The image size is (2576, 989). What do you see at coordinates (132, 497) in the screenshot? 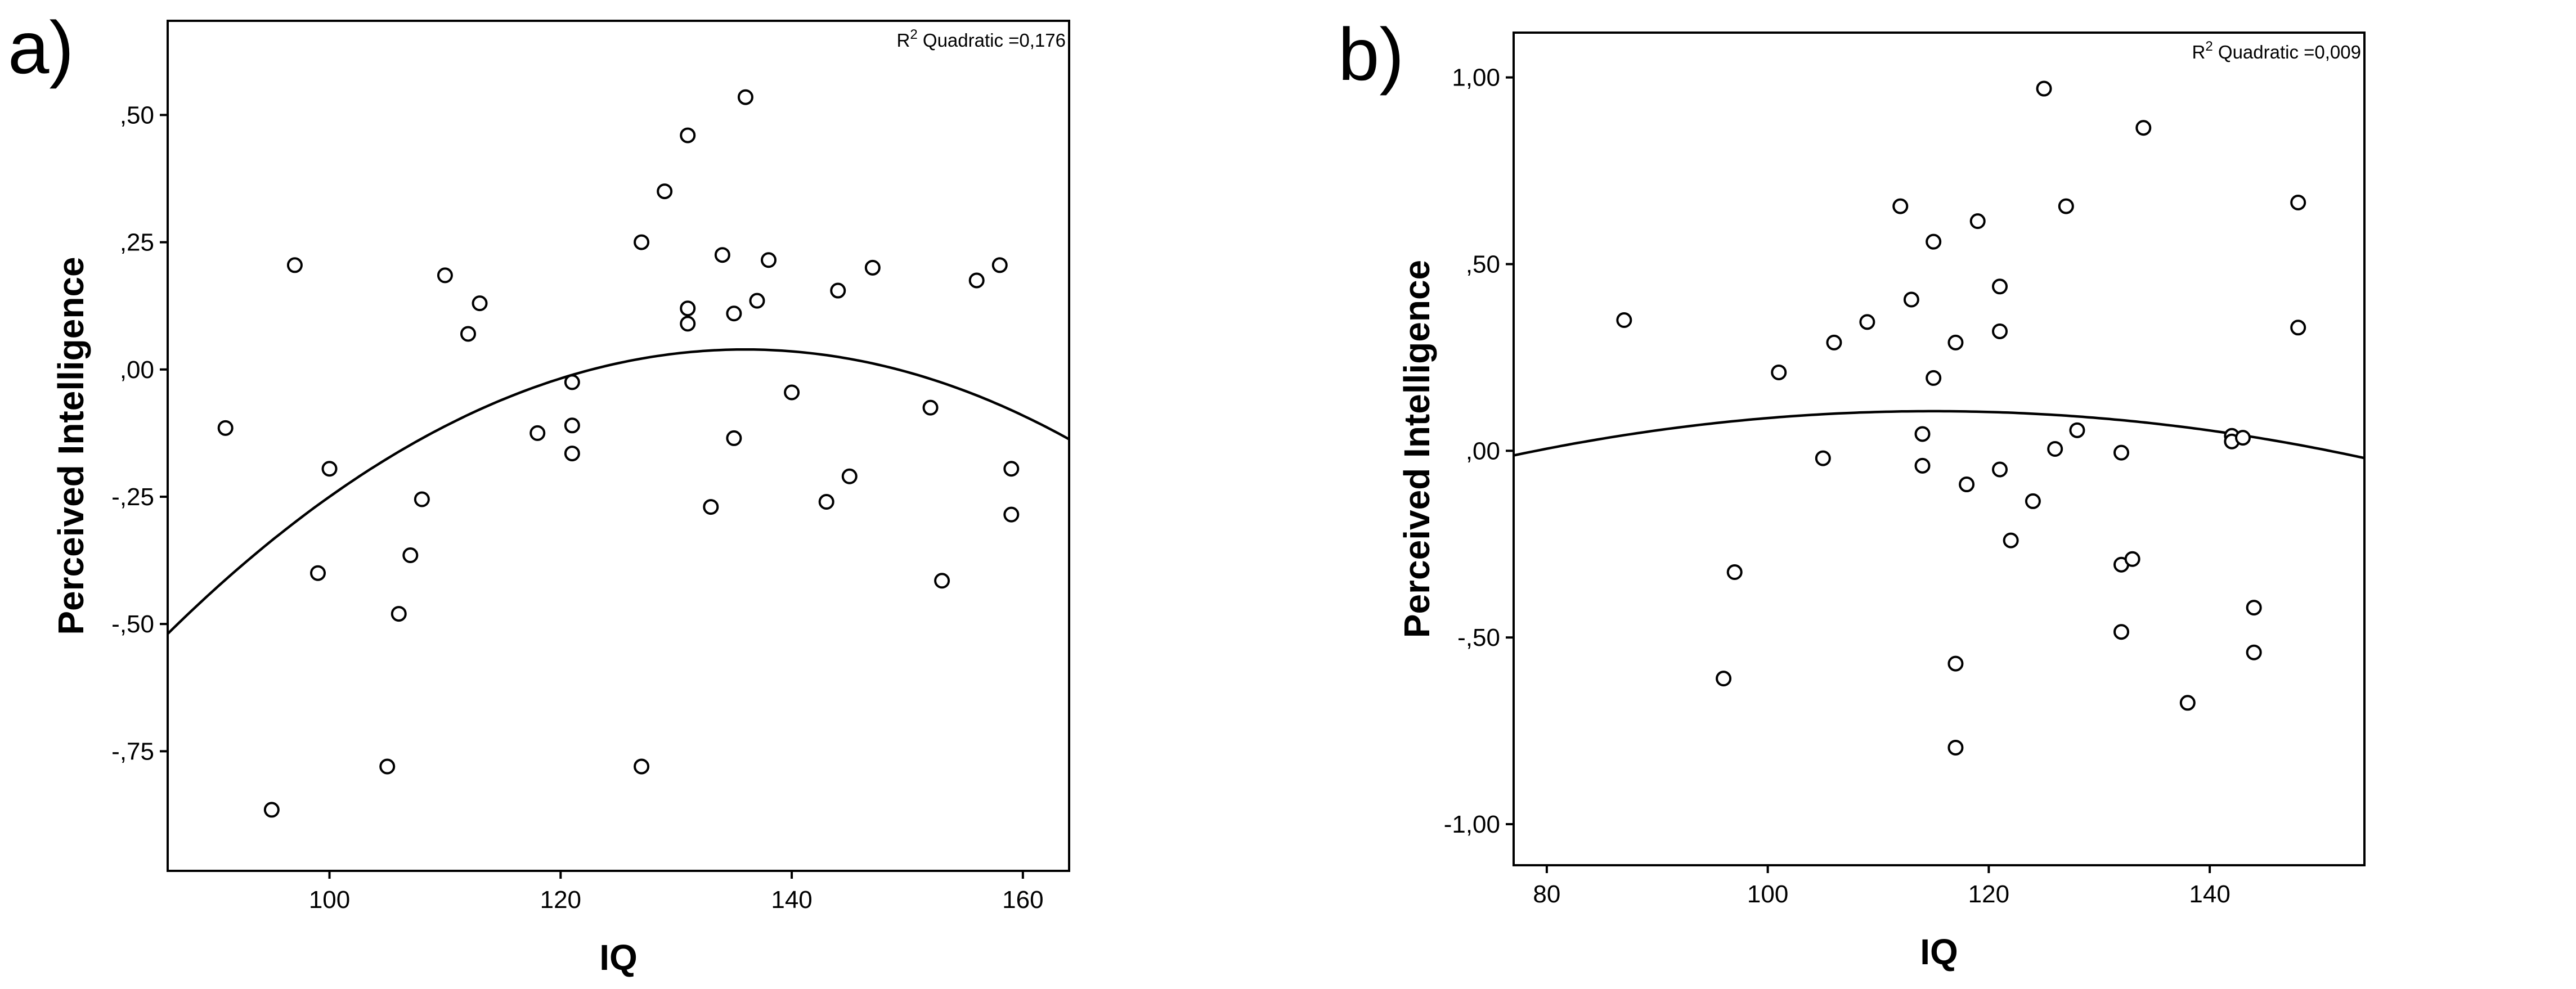
I see `panel-a-y-tick-label: -,25` at bounding box center [132, 497].